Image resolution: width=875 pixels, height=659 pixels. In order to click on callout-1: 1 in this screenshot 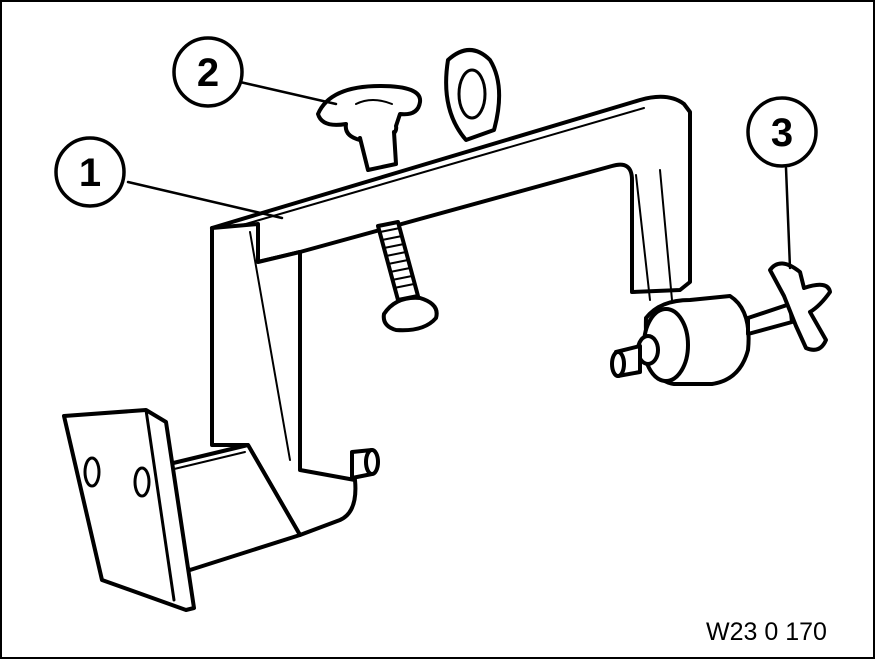, I will do `click(90, 172)`.